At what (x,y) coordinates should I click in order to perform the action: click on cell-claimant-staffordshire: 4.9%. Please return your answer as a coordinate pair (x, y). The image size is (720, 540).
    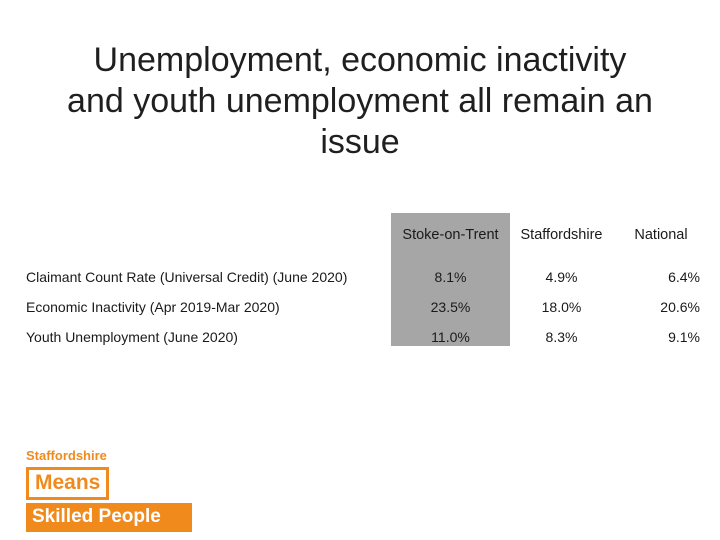
    Looking at the image, I should click on (561, 277).